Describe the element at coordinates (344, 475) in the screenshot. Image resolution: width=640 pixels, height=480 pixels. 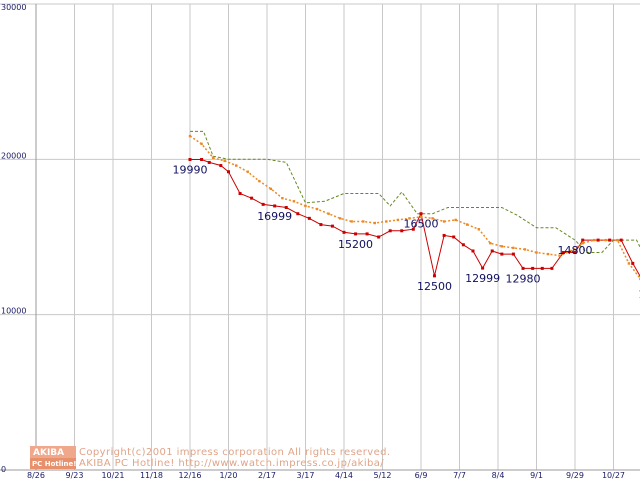
I see `x-tick-label: 4/14` at that location.